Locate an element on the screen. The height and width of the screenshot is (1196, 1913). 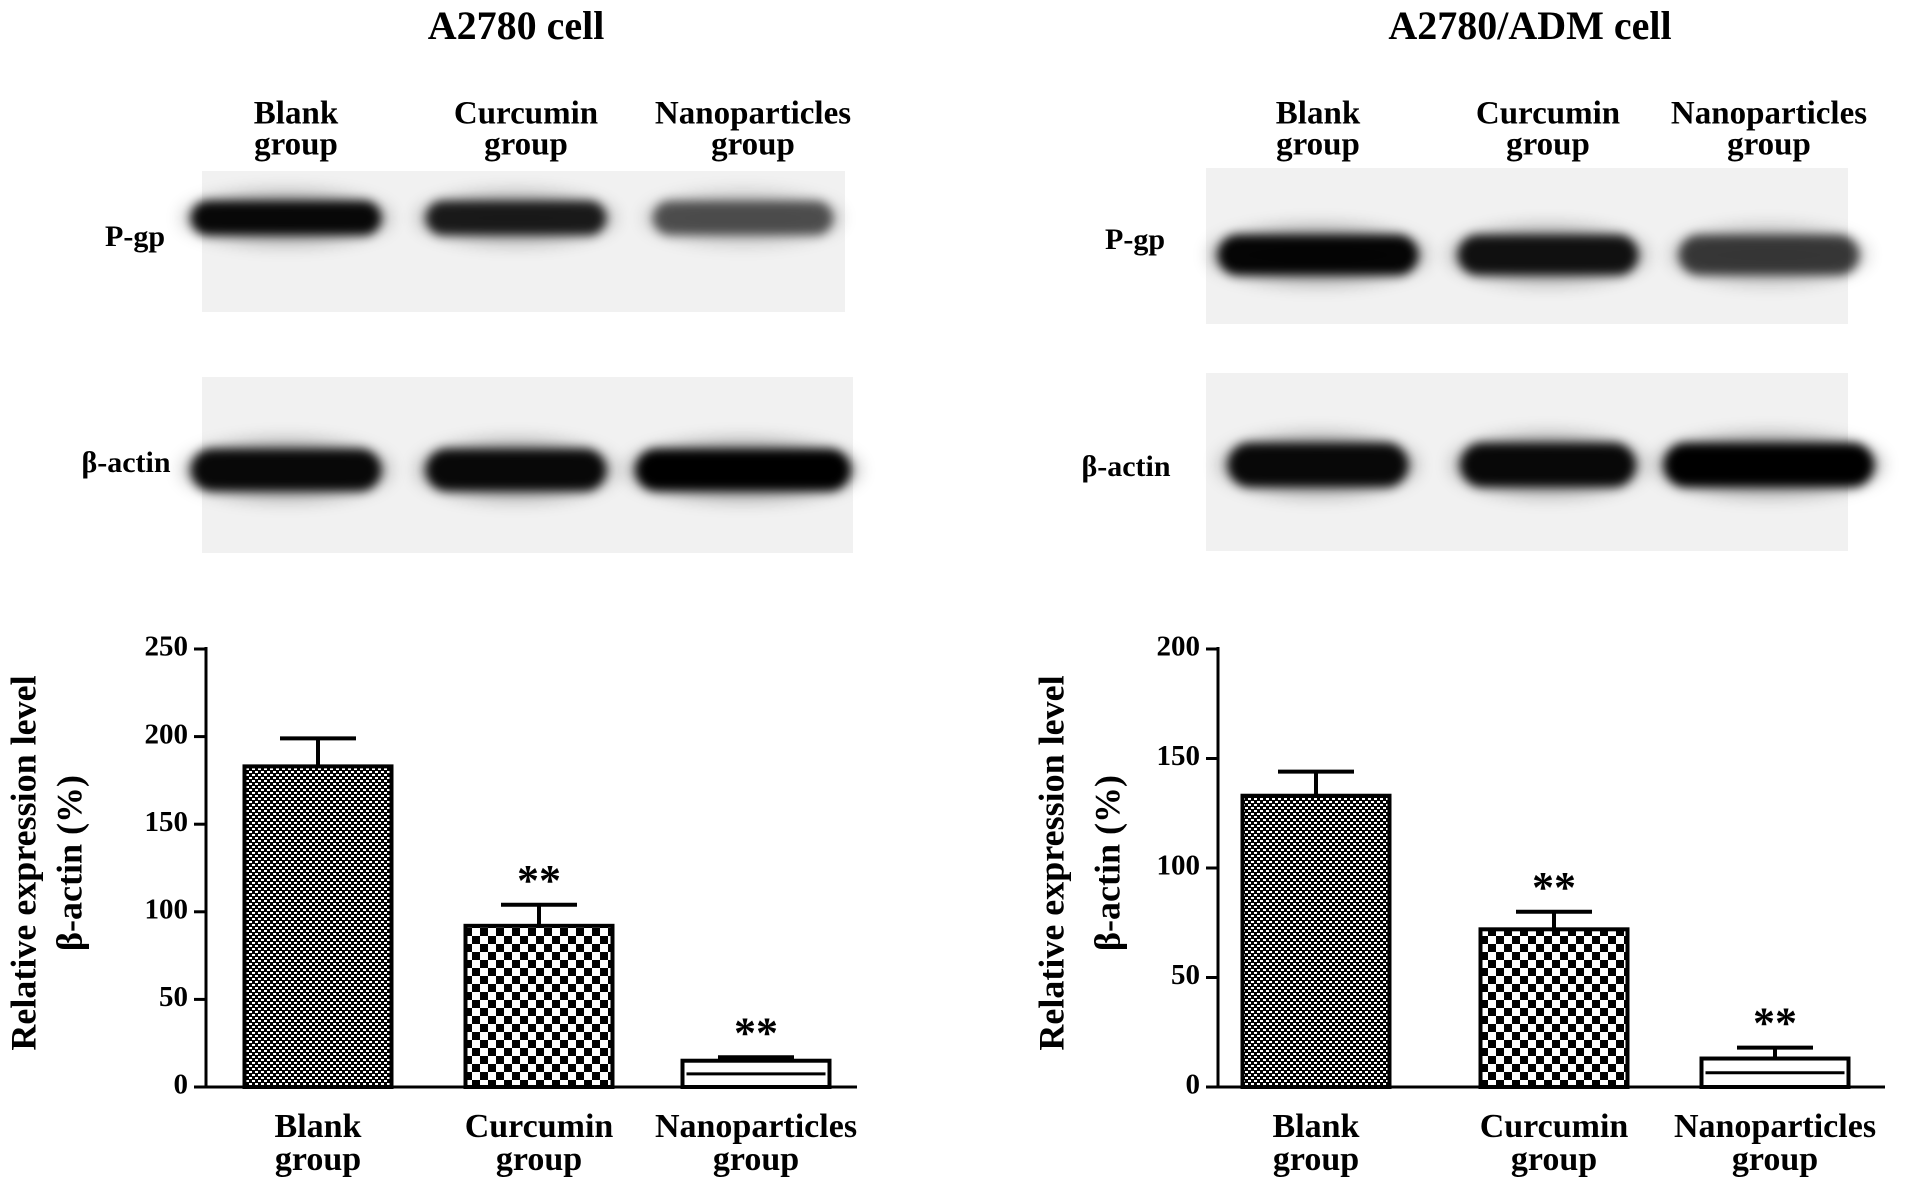
y-tick-label: 250 is located at coordinates (167, 647).